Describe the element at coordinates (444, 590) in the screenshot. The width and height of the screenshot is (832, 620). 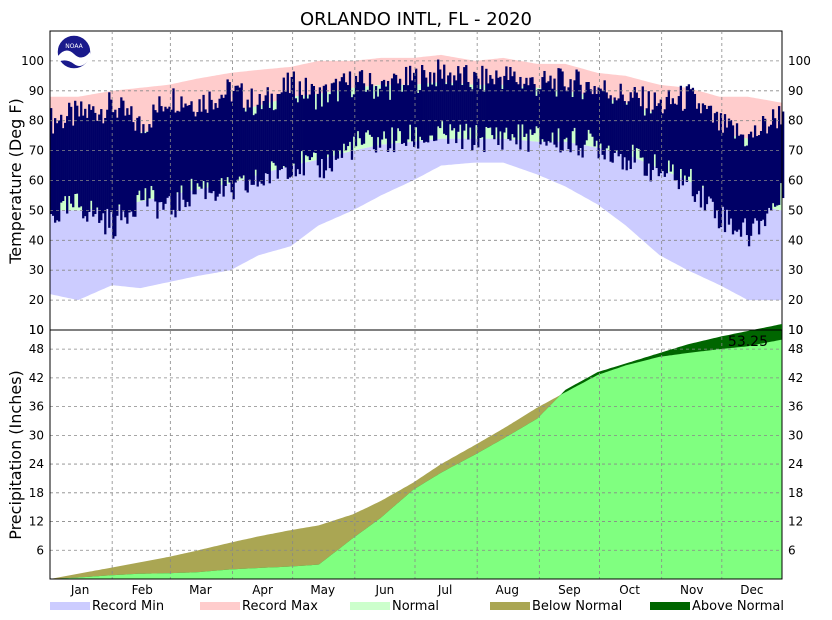
I see `month-tick-label: Jul` at that location.